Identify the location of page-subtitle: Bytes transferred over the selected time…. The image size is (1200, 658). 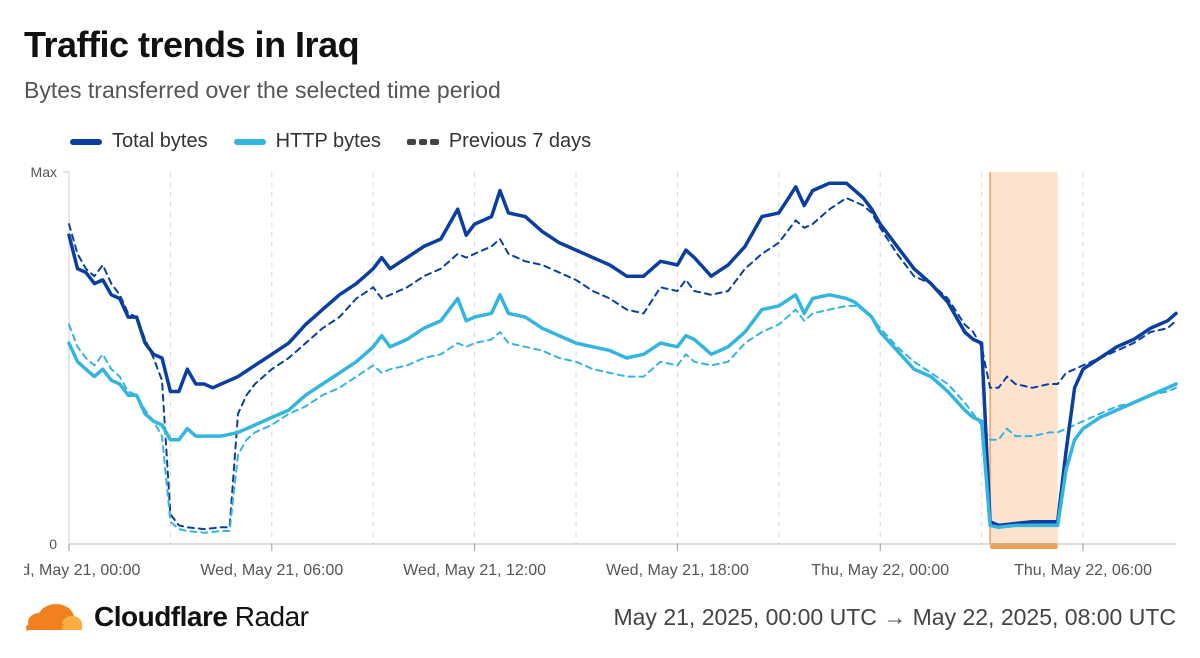
(262, 90).